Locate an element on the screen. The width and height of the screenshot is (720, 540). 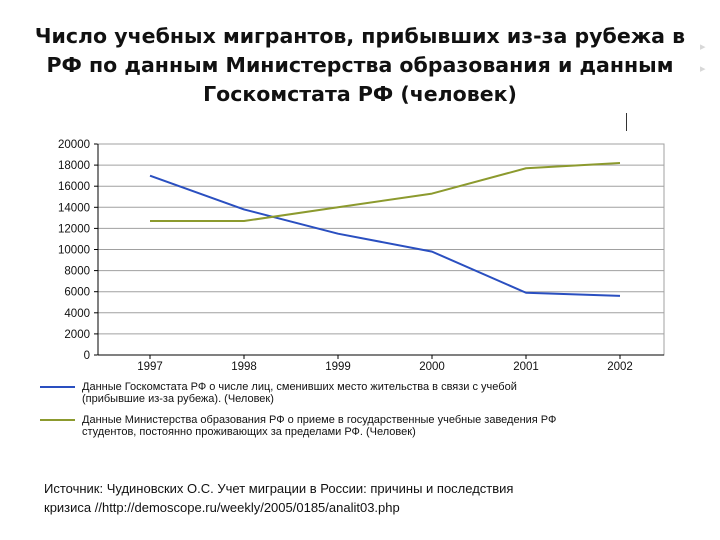
x-tick-label: 1997 is located at coordinates (150, 367).